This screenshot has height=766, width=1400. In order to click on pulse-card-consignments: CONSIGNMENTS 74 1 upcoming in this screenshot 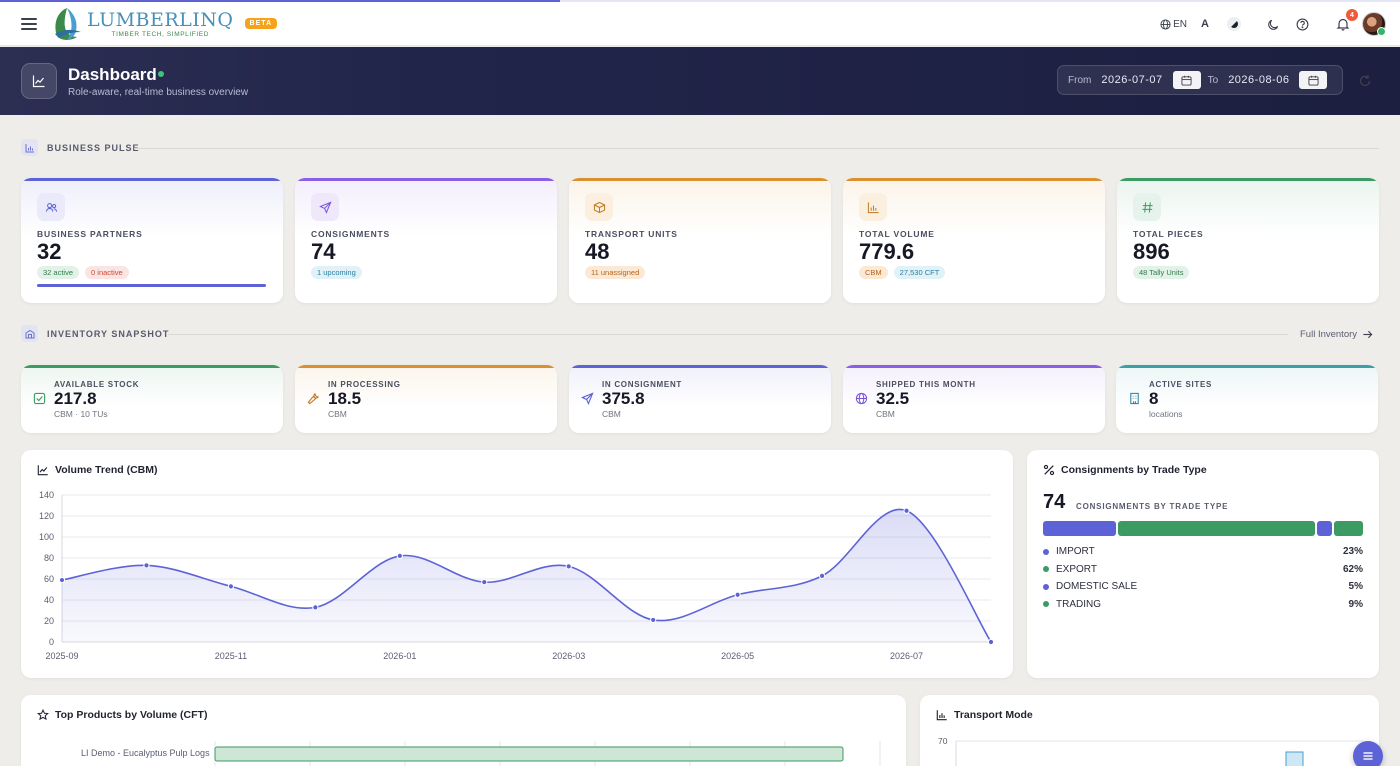, I will do `click(426, 240)`.